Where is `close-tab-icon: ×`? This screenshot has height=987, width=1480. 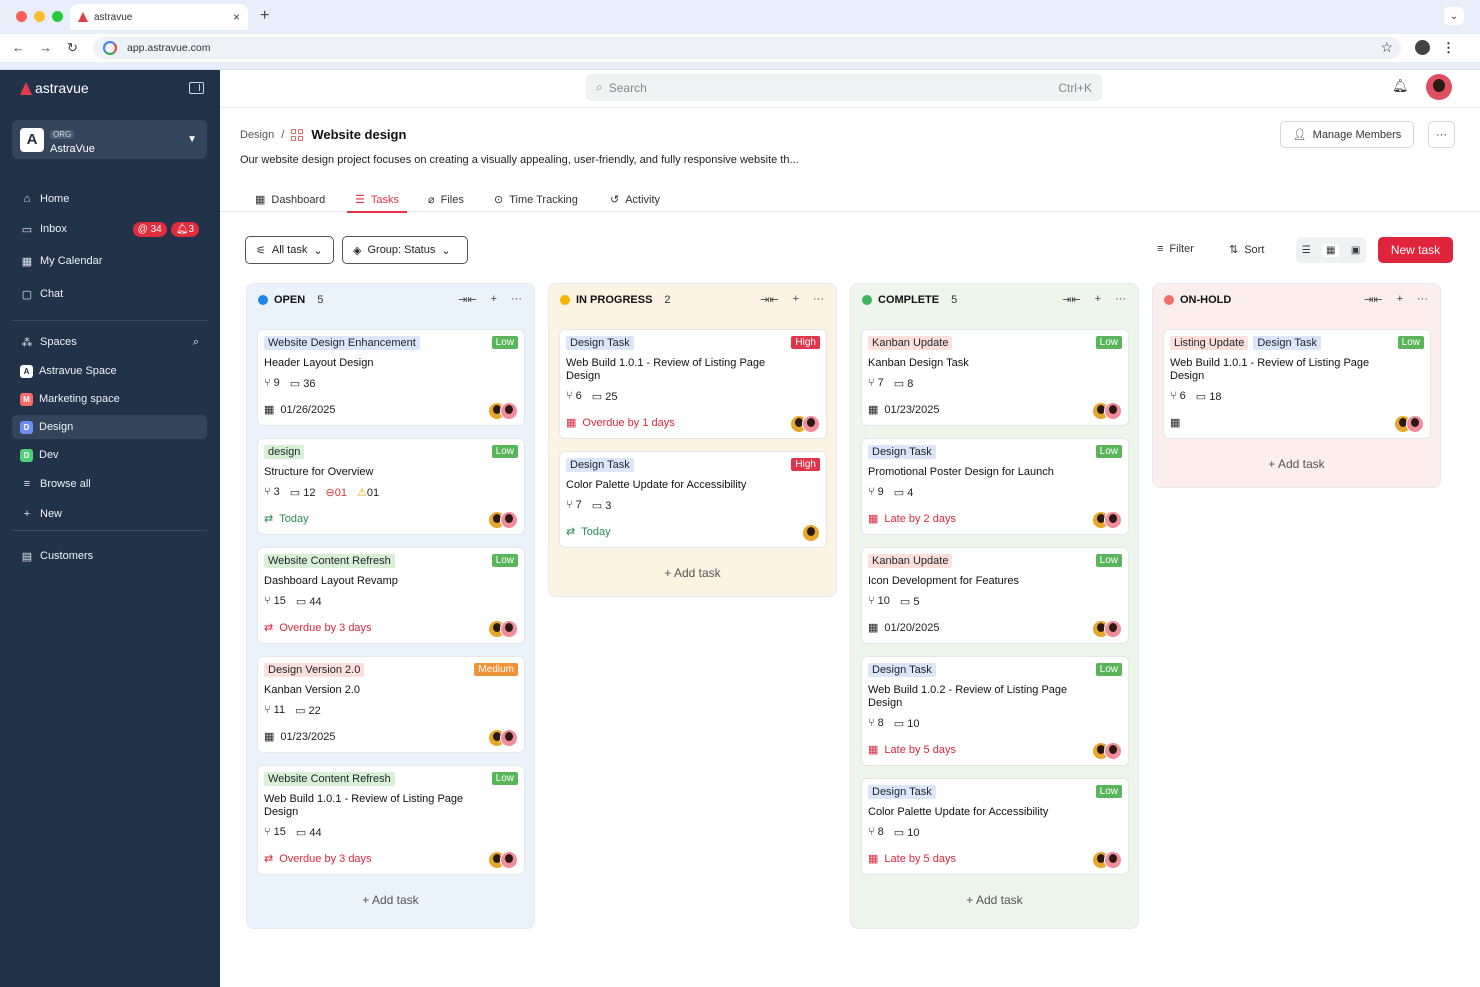 close-tab-icon: × is located at coordinates (236, 17).